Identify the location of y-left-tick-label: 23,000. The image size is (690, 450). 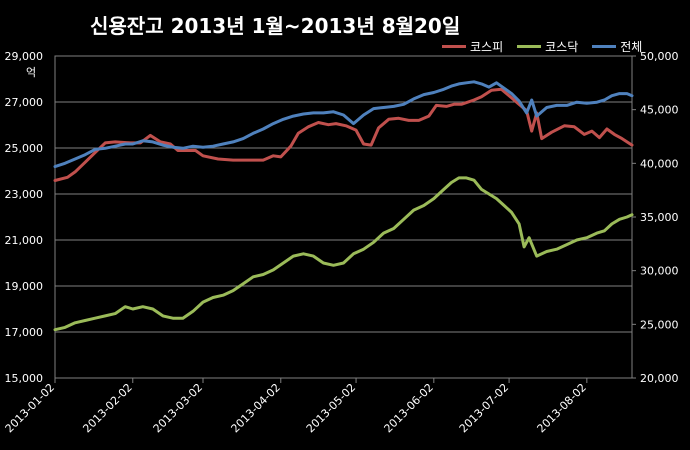
(24, 194).